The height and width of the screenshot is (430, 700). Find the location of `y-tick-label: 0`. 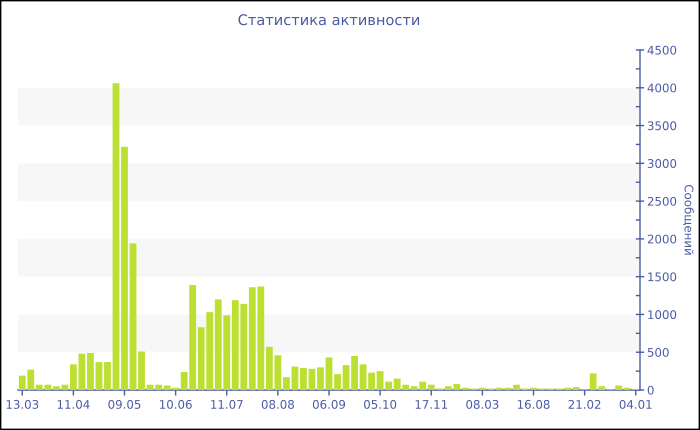

y-tick-label: 0 is located at coordinates (651, 390).